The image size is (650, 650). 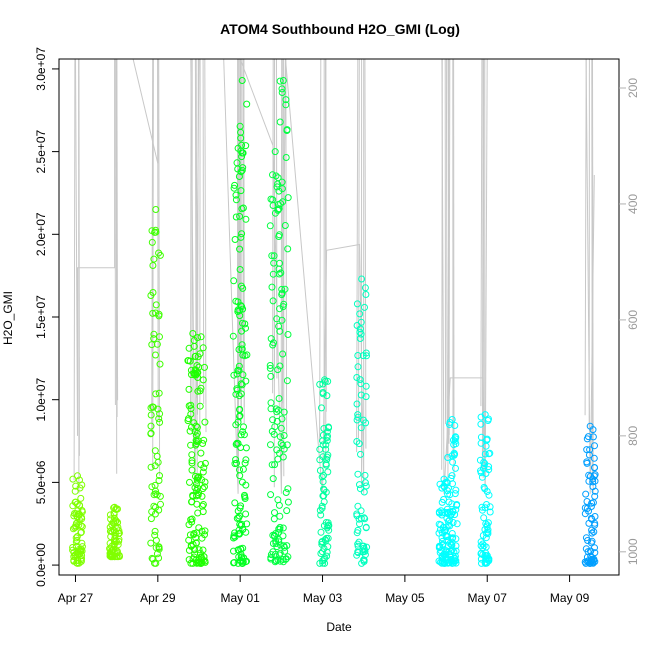 I want to click on right-tick-label: 200, so click(x=633, y=88).